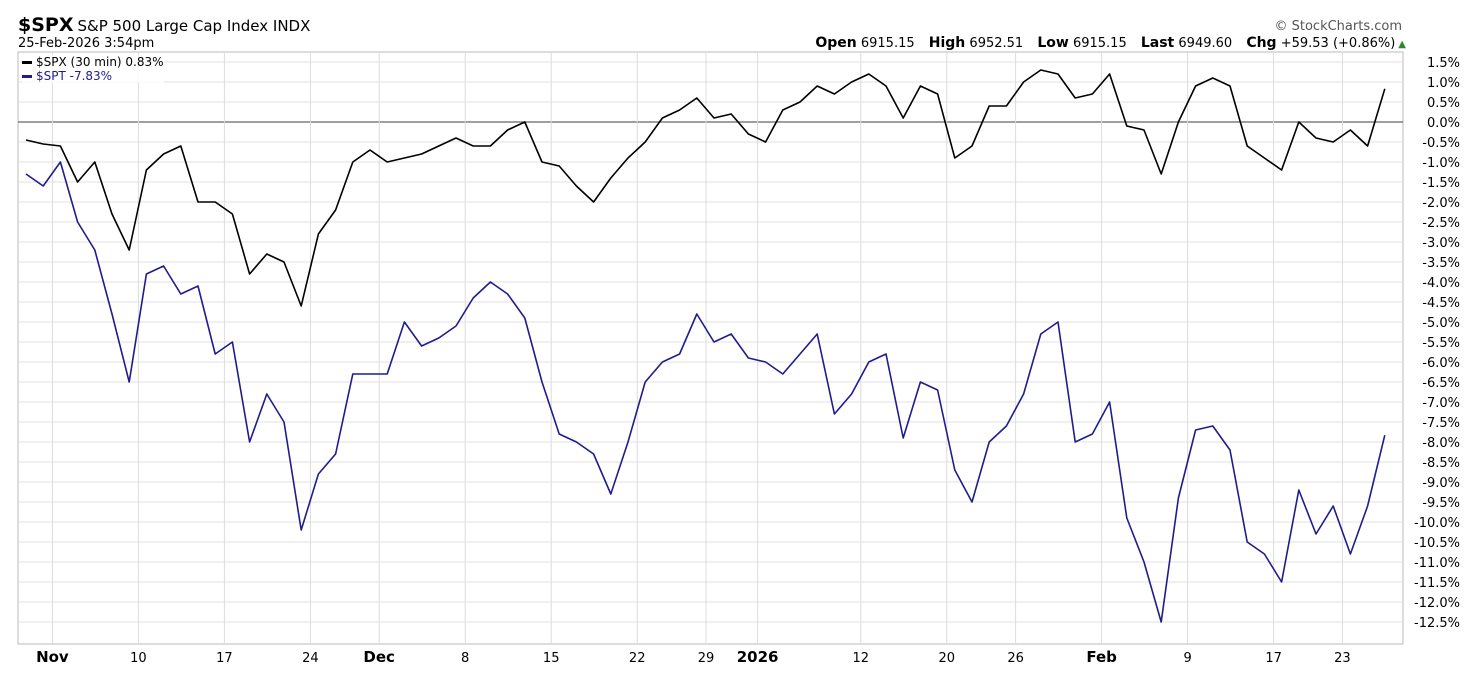 The height and width of the screenshot is (681, 1484). What do you see at coordinates (887, 43) in the screenshot?
I see `open-value: 6915.15` at bounding box center [887, 43].